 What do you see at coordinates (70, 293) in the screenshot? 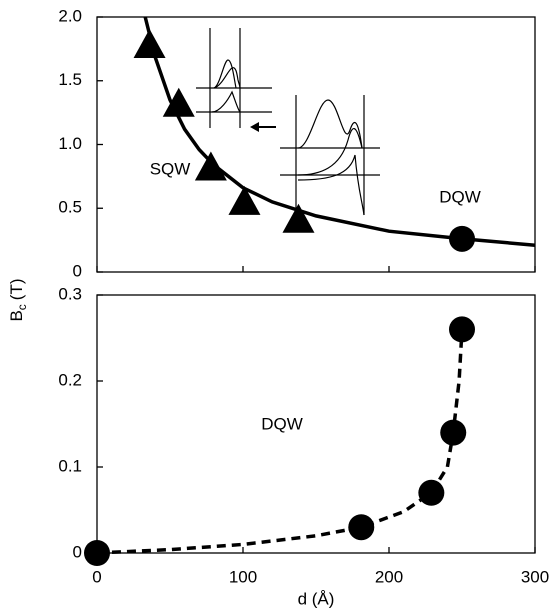
I see `y-tick-label: 0.3` at bounding box center [70, 293].